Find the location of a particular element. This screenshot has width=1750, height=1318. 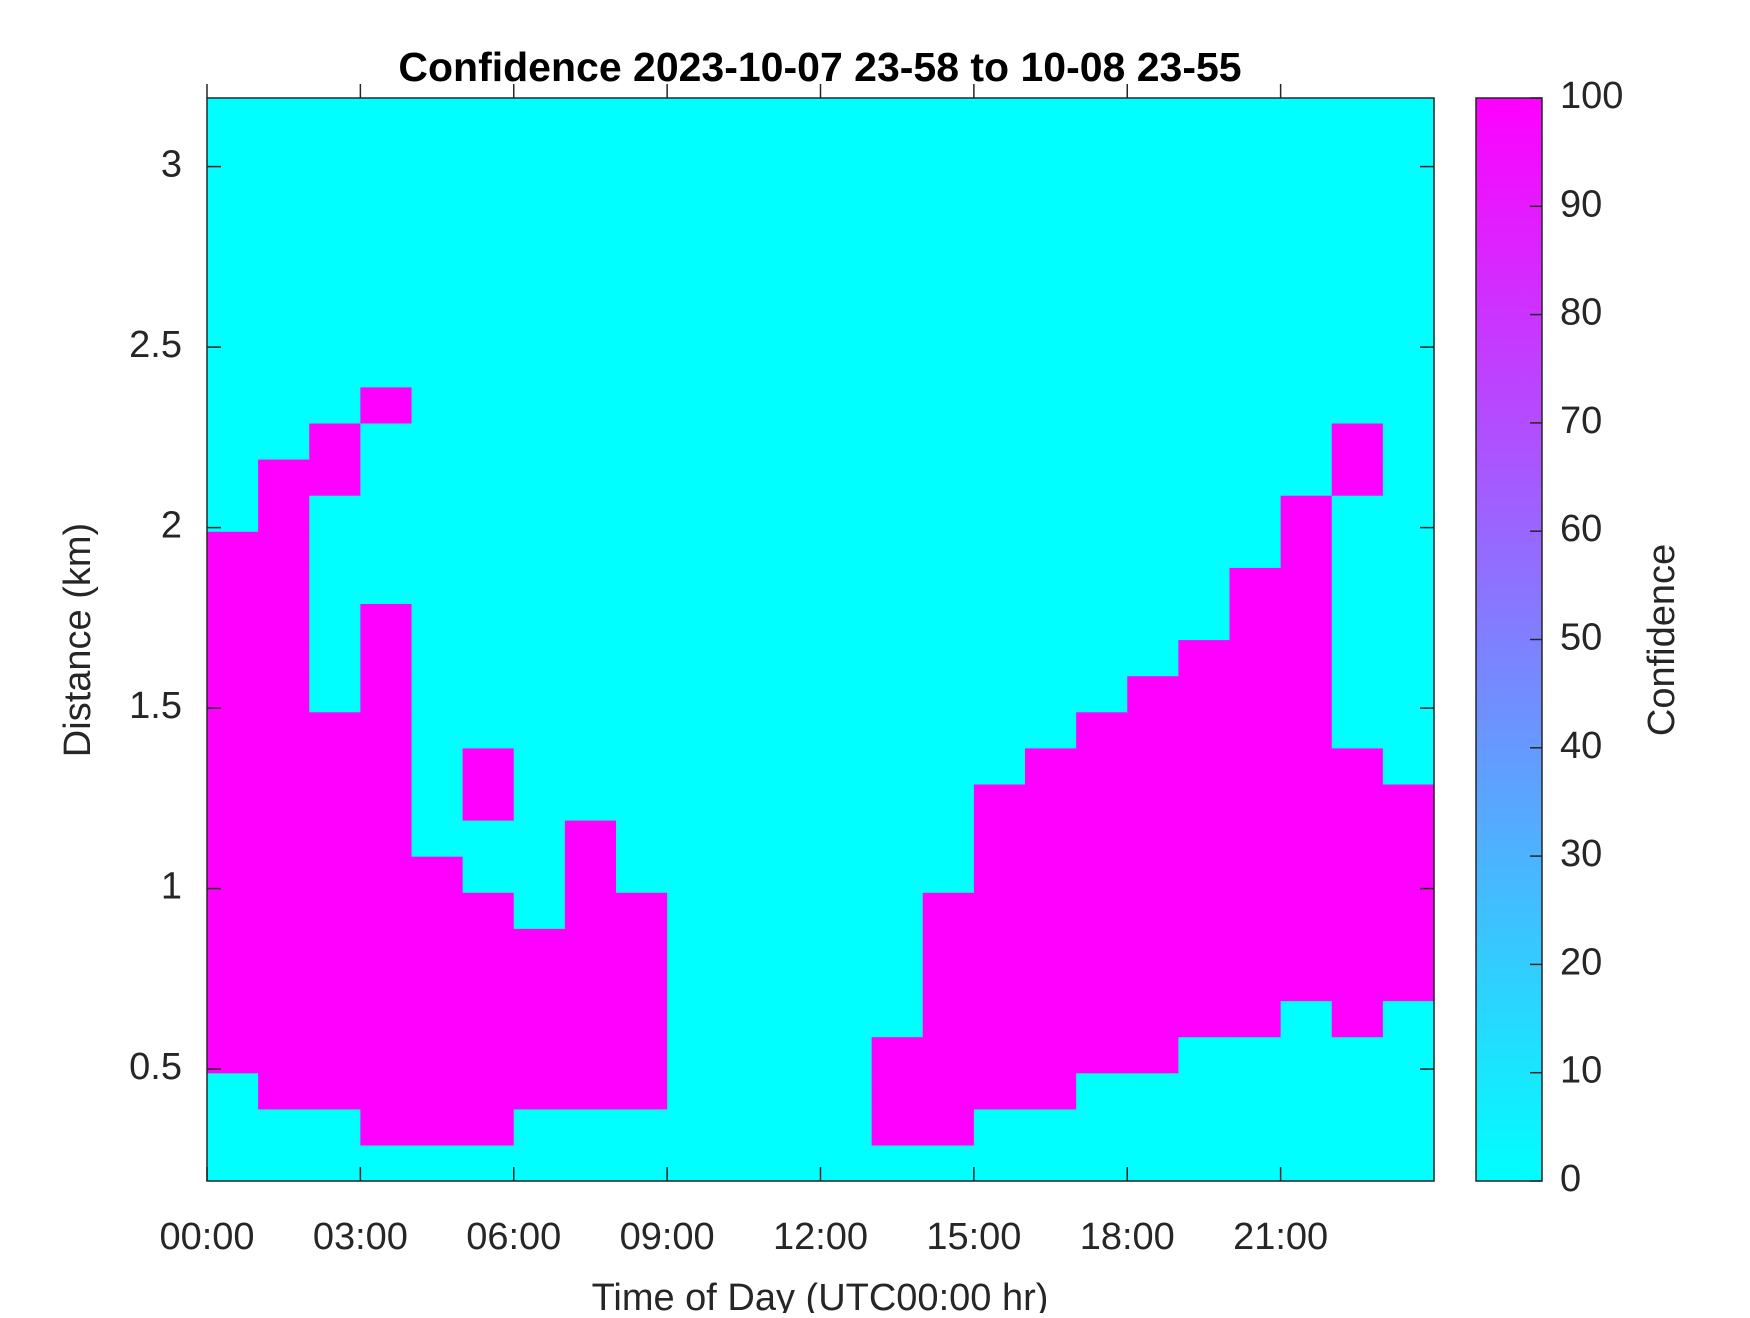

colorbar-label: Confidence is located at coordinates (1662, 640).